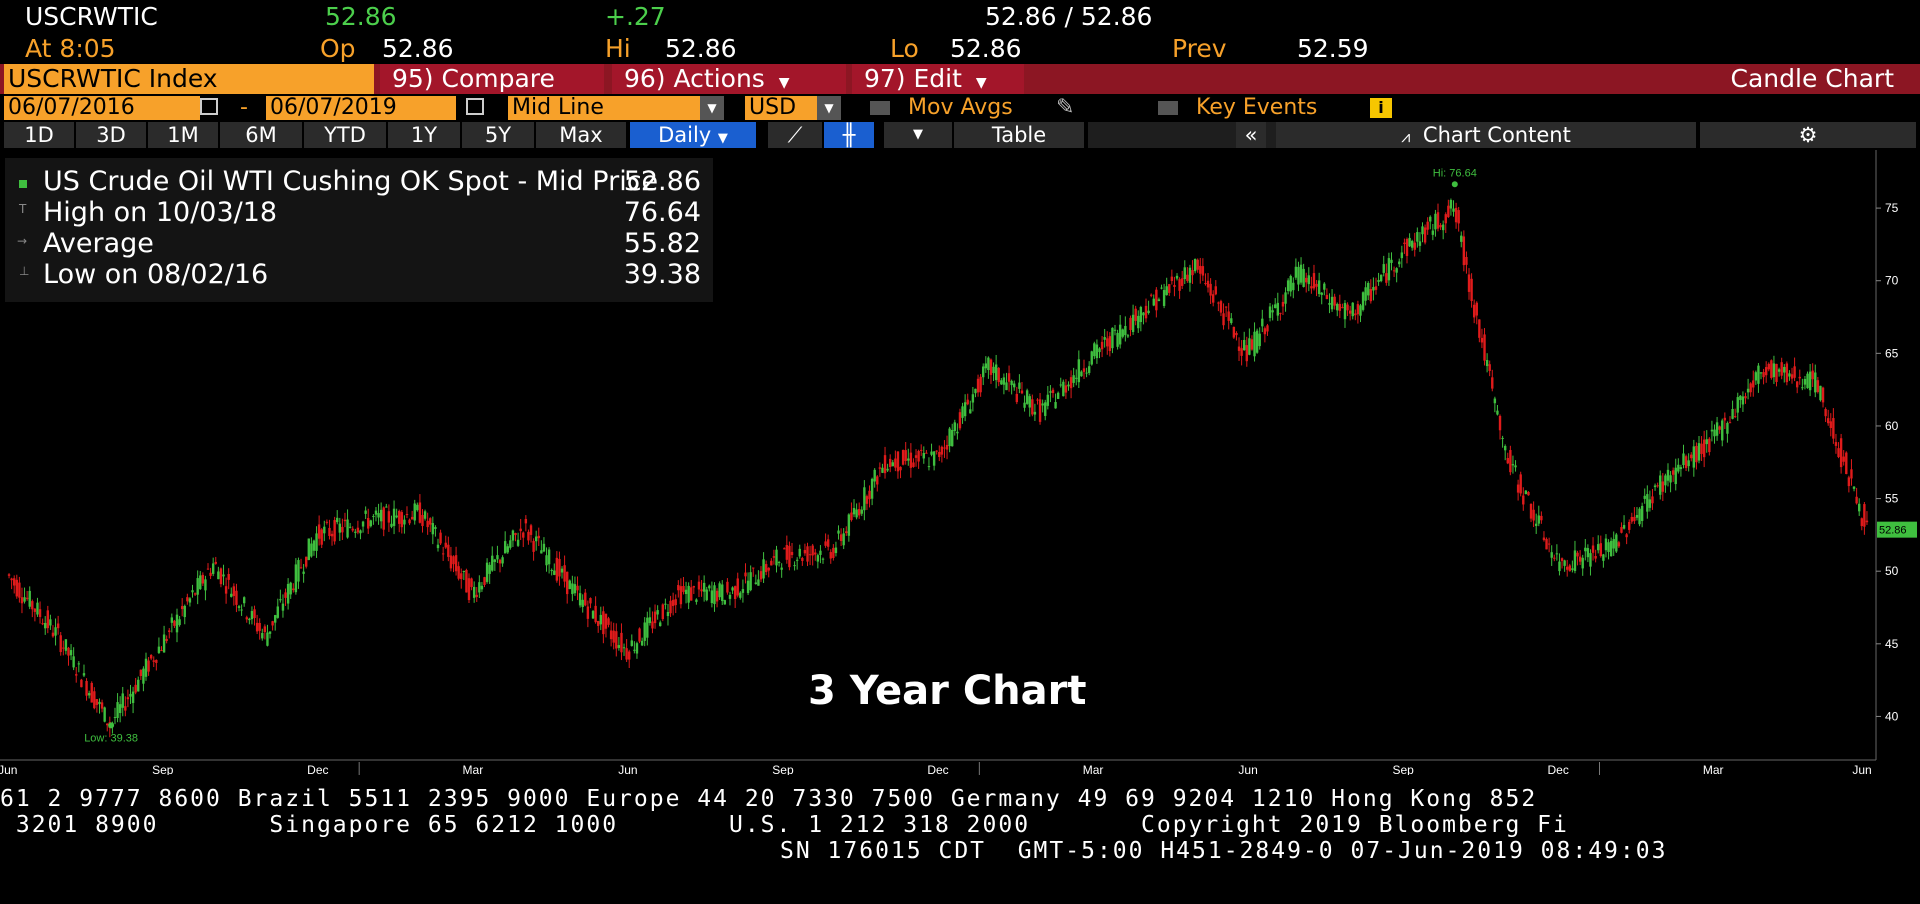 This screenshot has height=904, width=1920. What do you see at coordinates (261, 135) in the screenshot?
I see `period-6m: 6M` at bounding box center [261, 135].